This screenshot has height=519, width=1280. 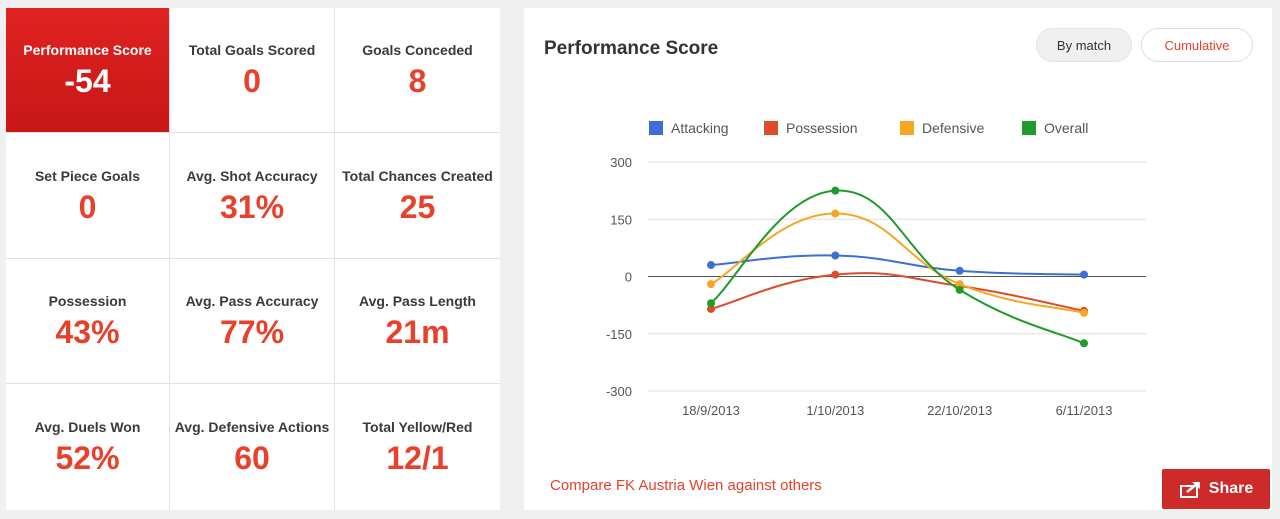 I want to click on stat-card: Avg. Defensive Actions 60, so click(x=252, y=447).